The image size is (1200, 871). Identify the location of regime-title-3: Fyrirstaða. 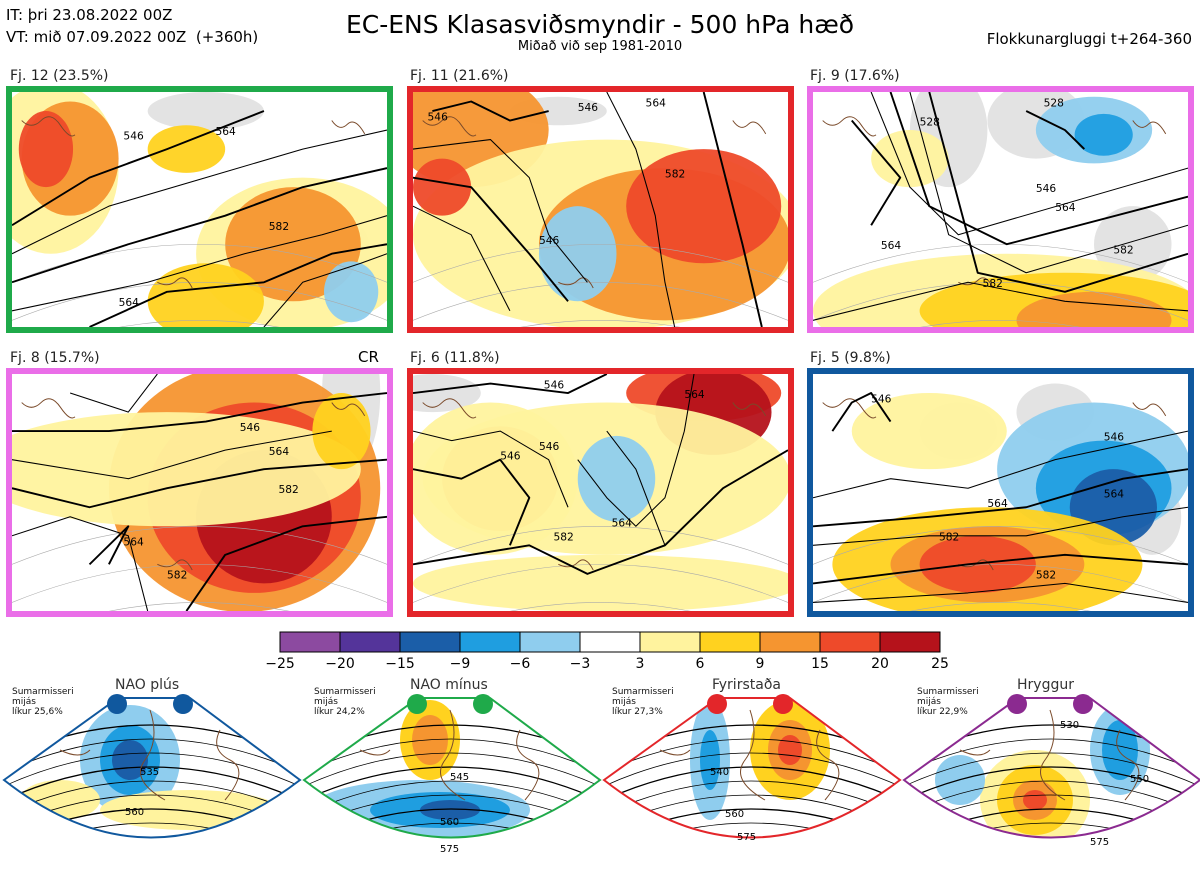
(746, 685).